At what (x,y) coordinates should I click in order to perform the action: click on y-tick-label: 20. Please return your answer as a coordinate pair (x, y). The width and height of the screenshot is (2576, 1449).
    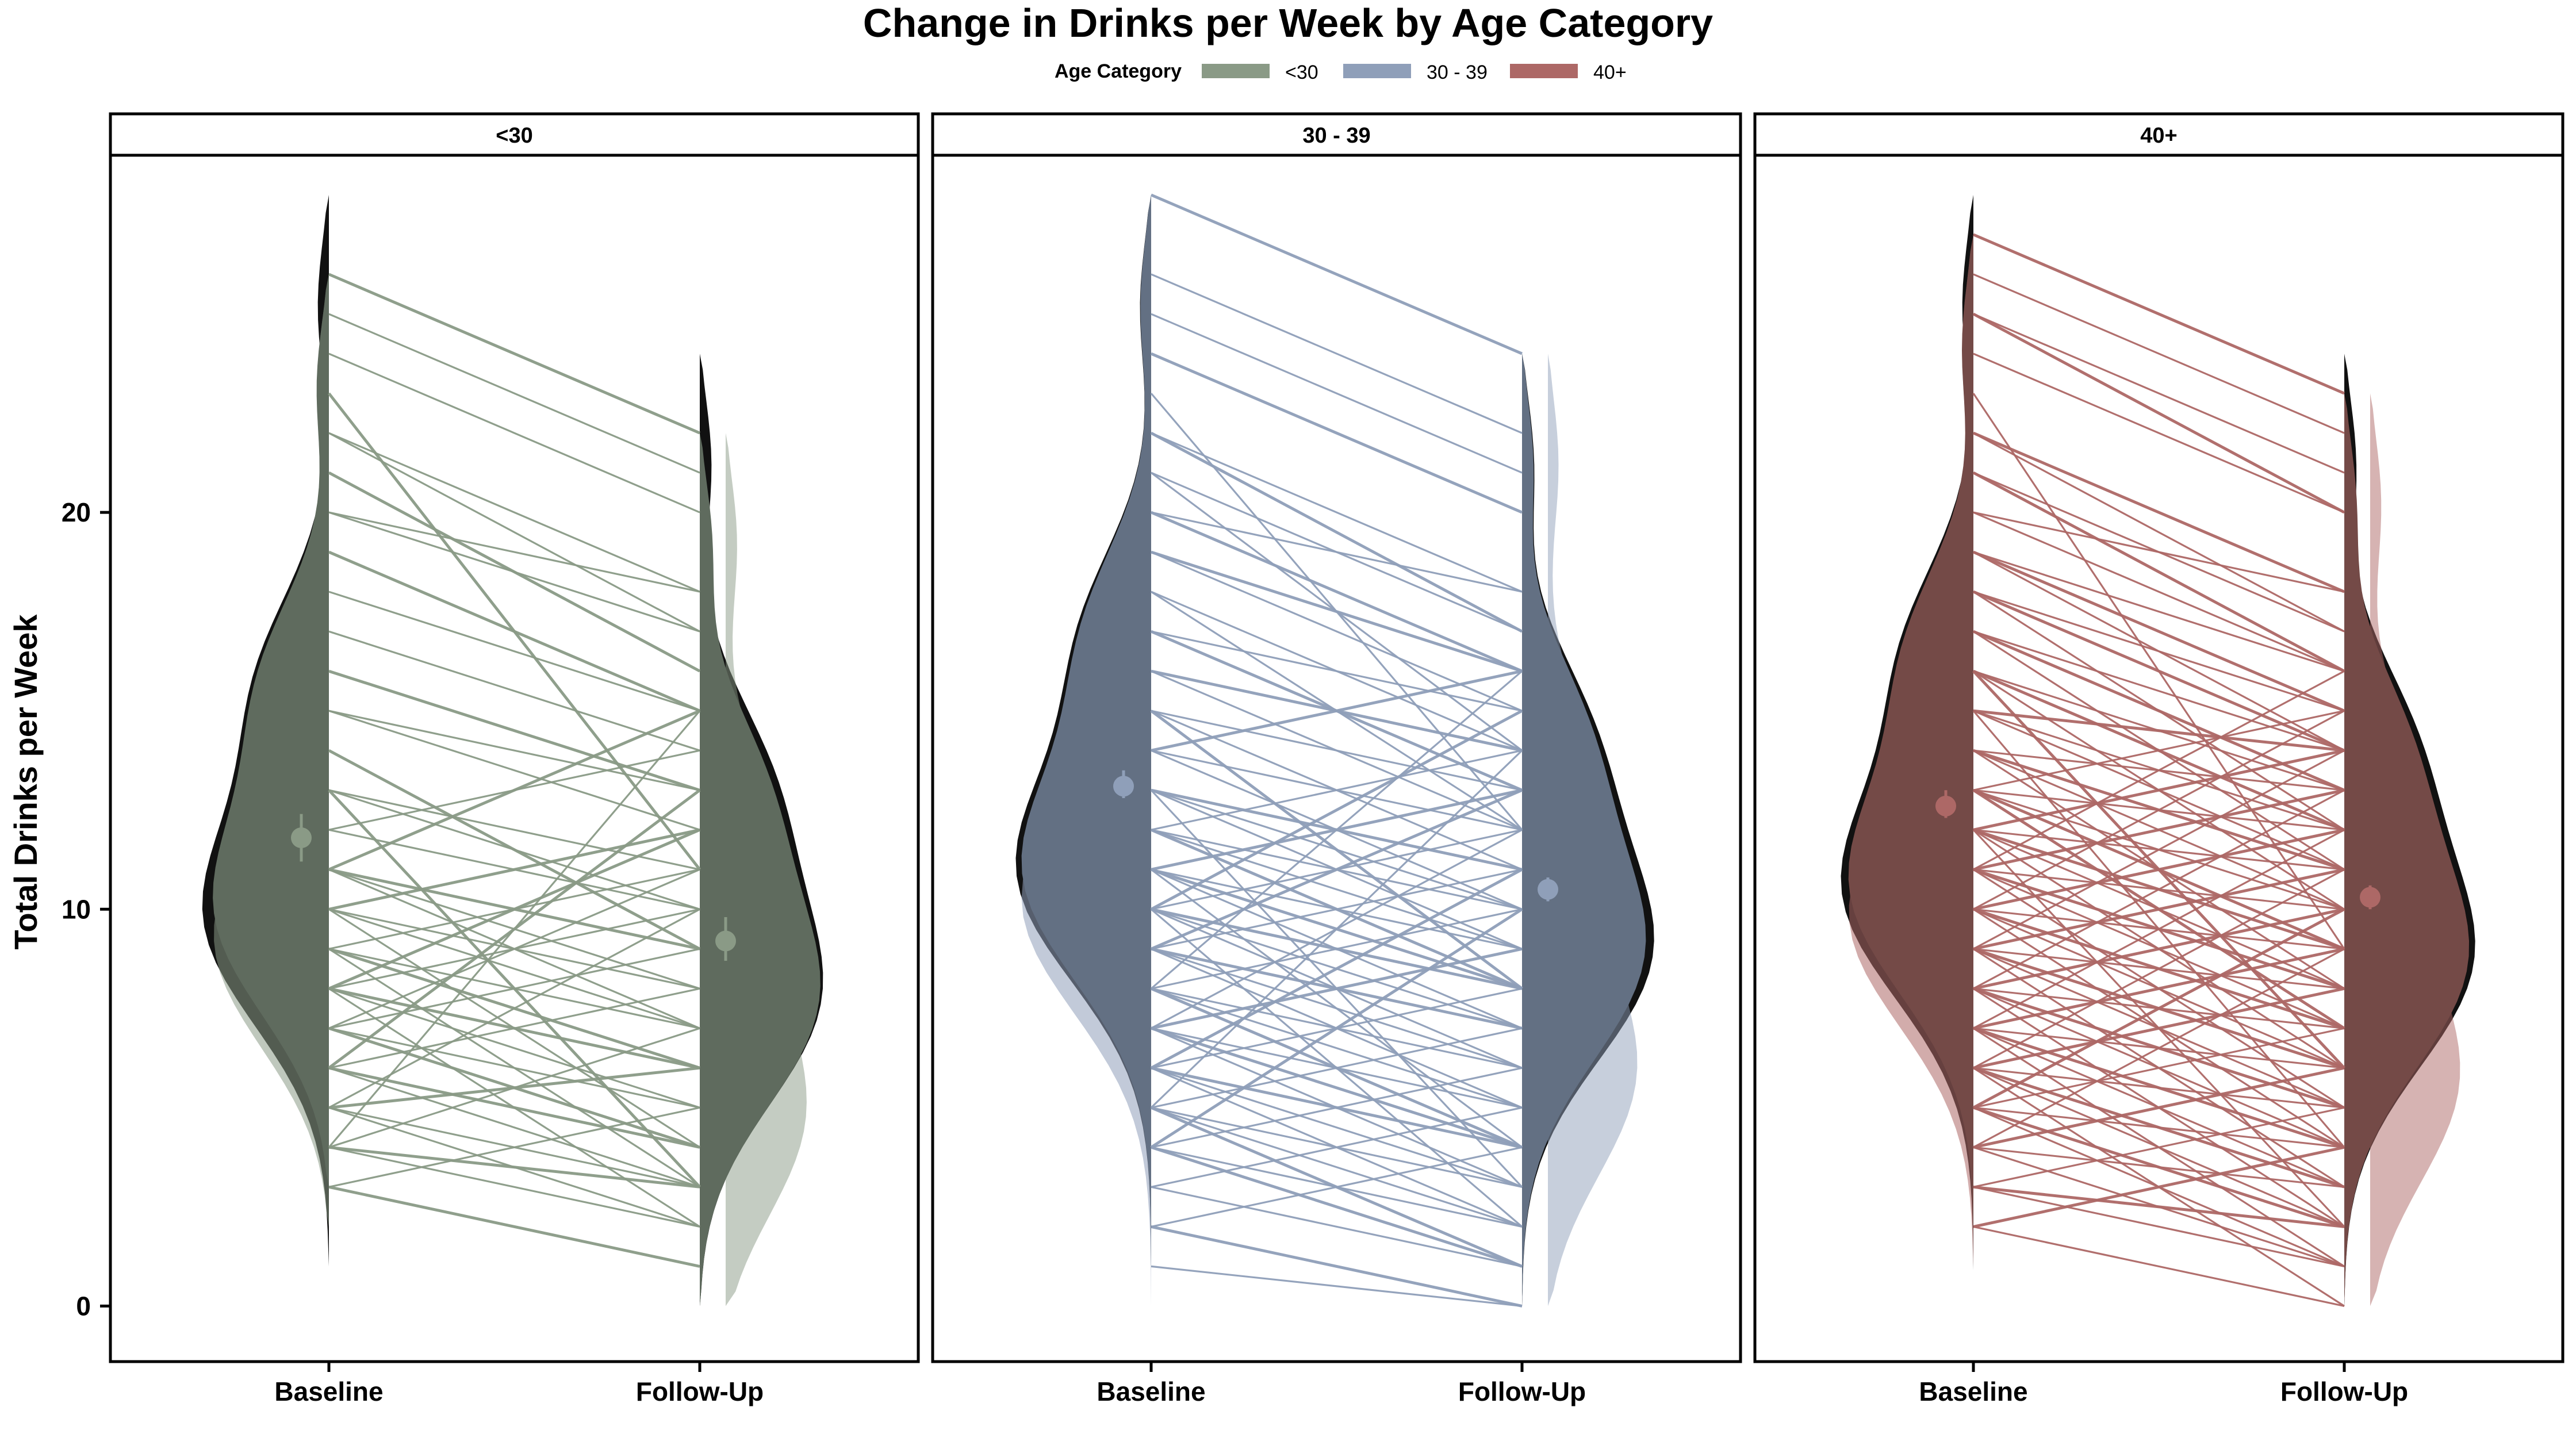
    Looking at the image, I should click on (76, 512).